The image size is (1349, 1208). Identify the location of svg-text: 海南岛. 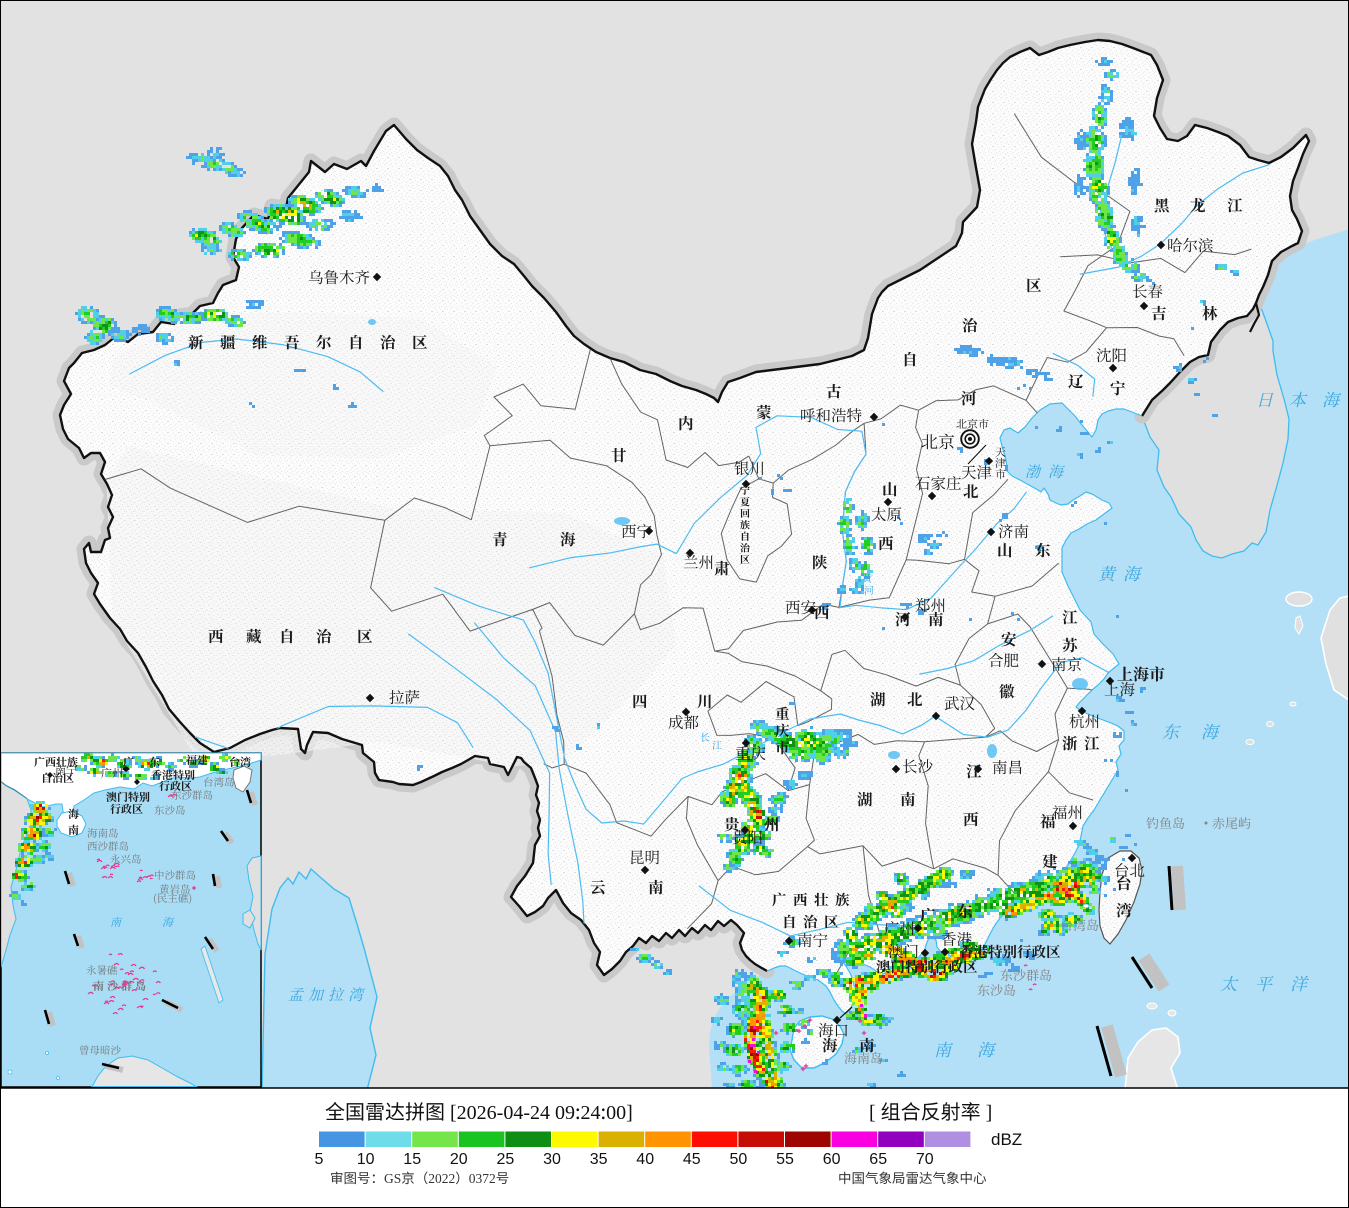
(103, 833).